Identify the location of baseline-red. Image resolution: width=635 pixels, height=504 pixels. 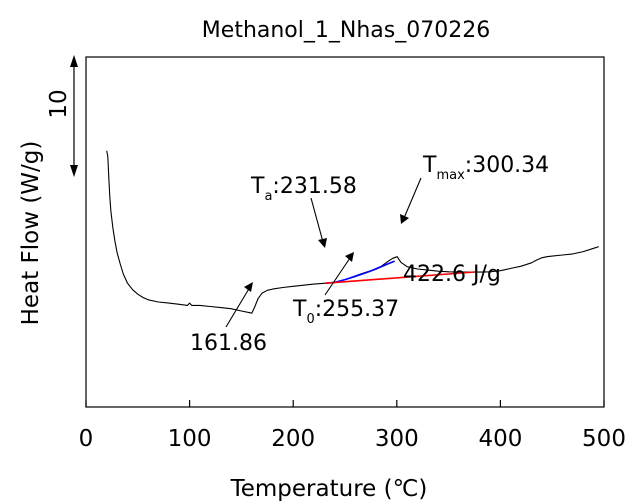
(400, 277).